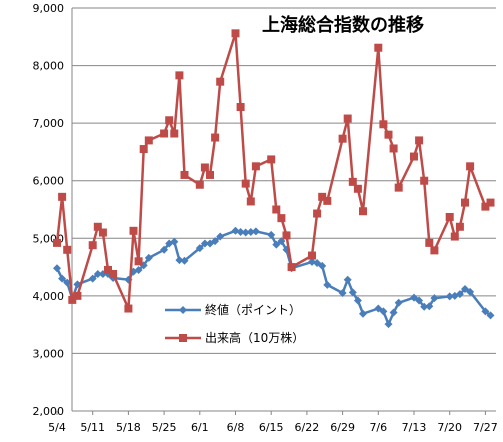  I want to click on y-tick-label: 2,000, so click(49, 411).